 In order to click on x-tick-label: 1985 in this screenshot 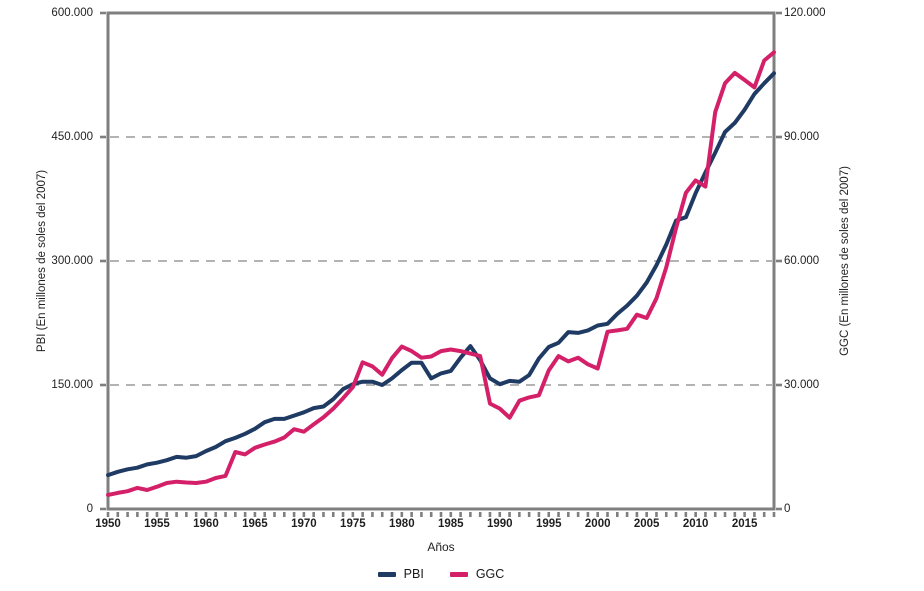, I will do `click(450, 524)`.